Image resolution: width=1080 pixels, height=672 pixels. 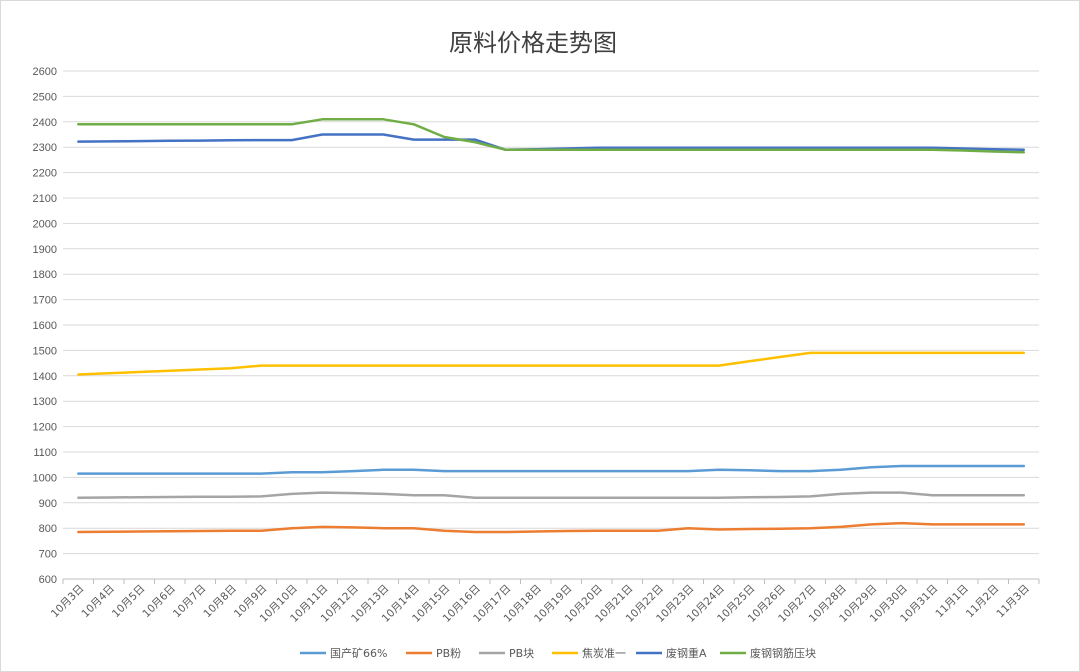 What do you see at coordinates (45, 174) in the screenshot?
I see `y-tick-label: 2200` at bounding box center [45, 174].